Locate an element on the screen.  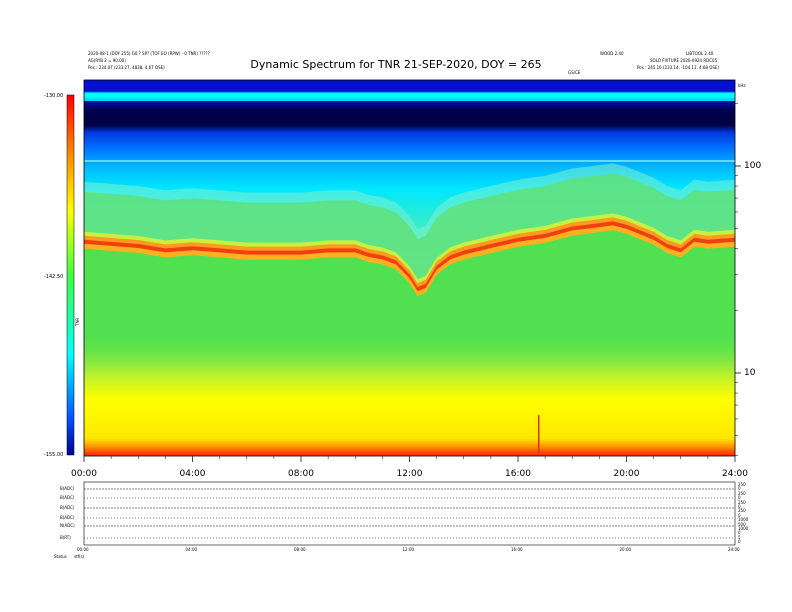
housekeeping-x-tick-label: 16:00 is located at coordinates (517, 549).